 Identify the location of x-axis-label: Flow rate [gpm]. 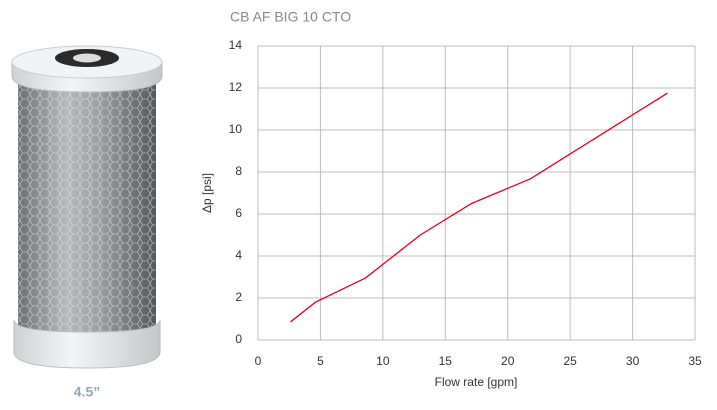
(476, 382).